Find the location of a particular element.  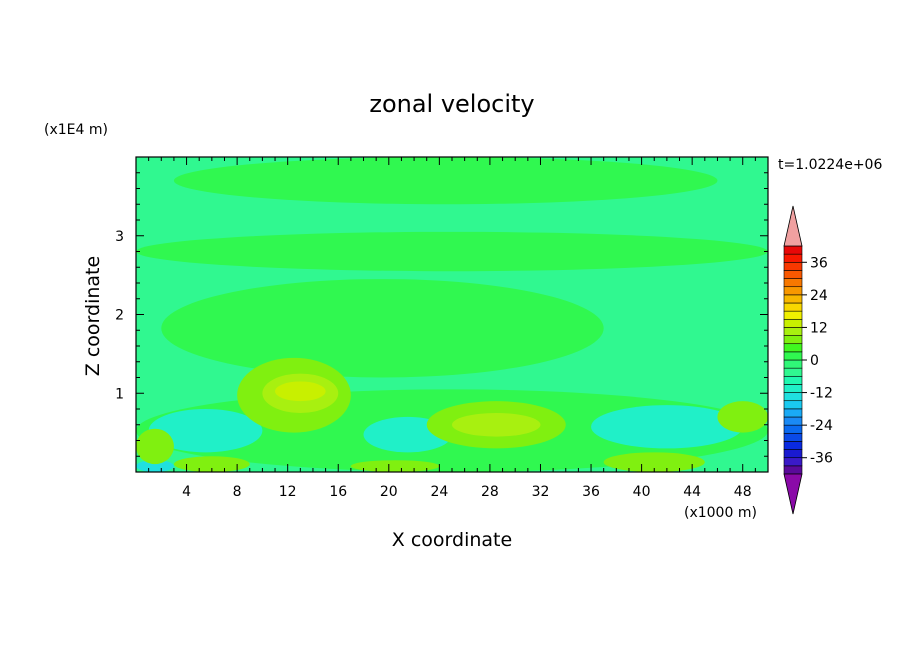

colorbar-label: 12 is located at coordinates (819, 328).